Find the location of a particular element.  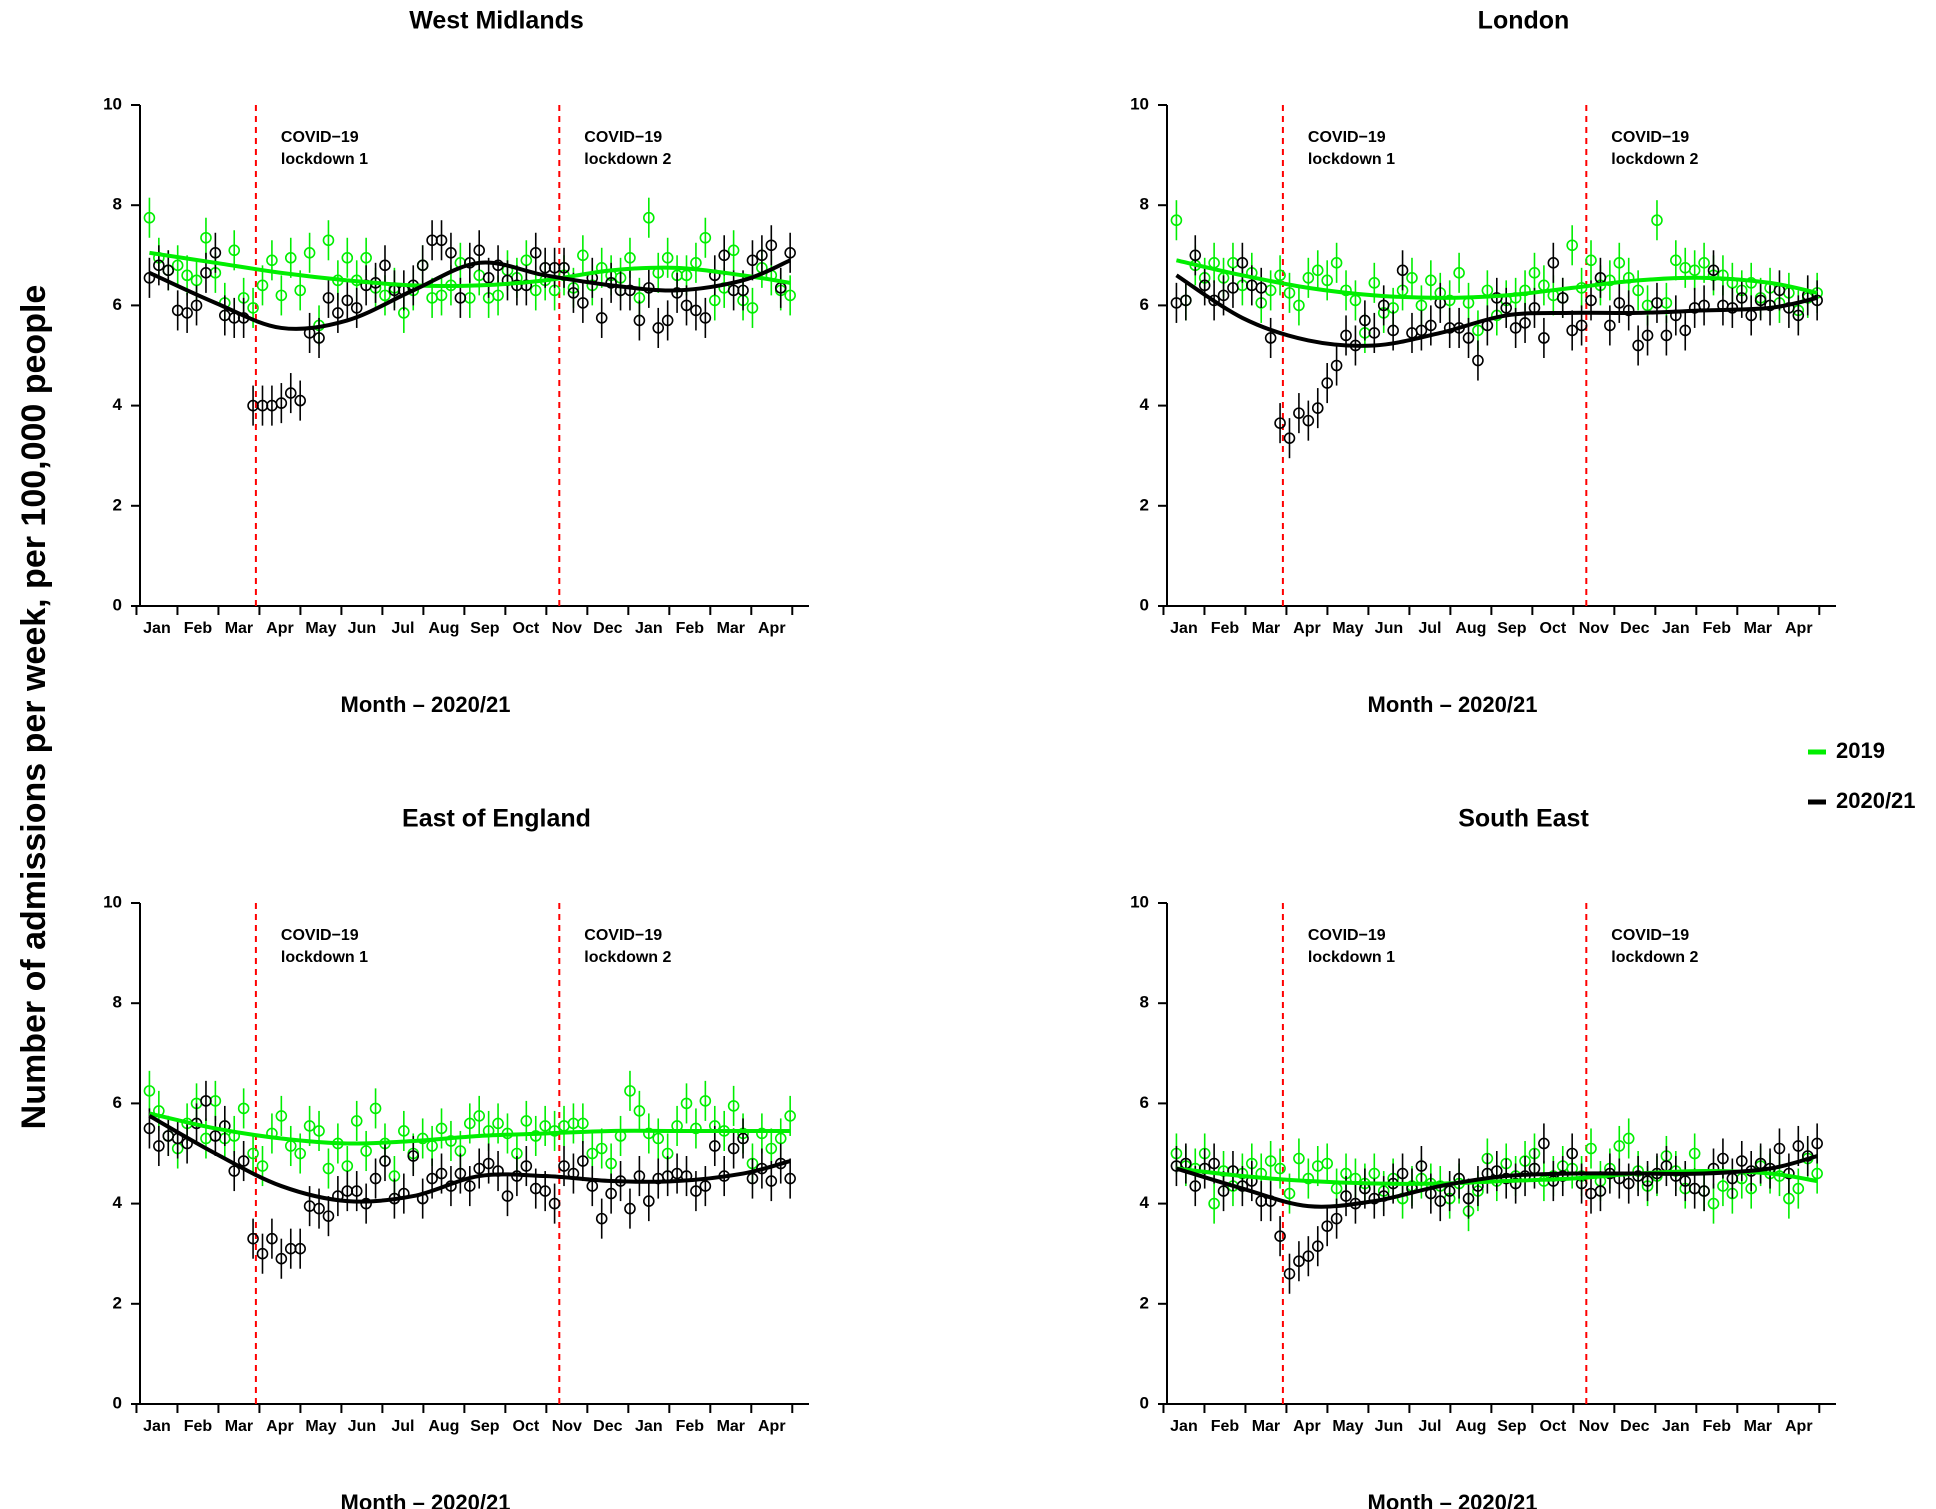

x-tick-label: May is located at coordinates (1347, 628).